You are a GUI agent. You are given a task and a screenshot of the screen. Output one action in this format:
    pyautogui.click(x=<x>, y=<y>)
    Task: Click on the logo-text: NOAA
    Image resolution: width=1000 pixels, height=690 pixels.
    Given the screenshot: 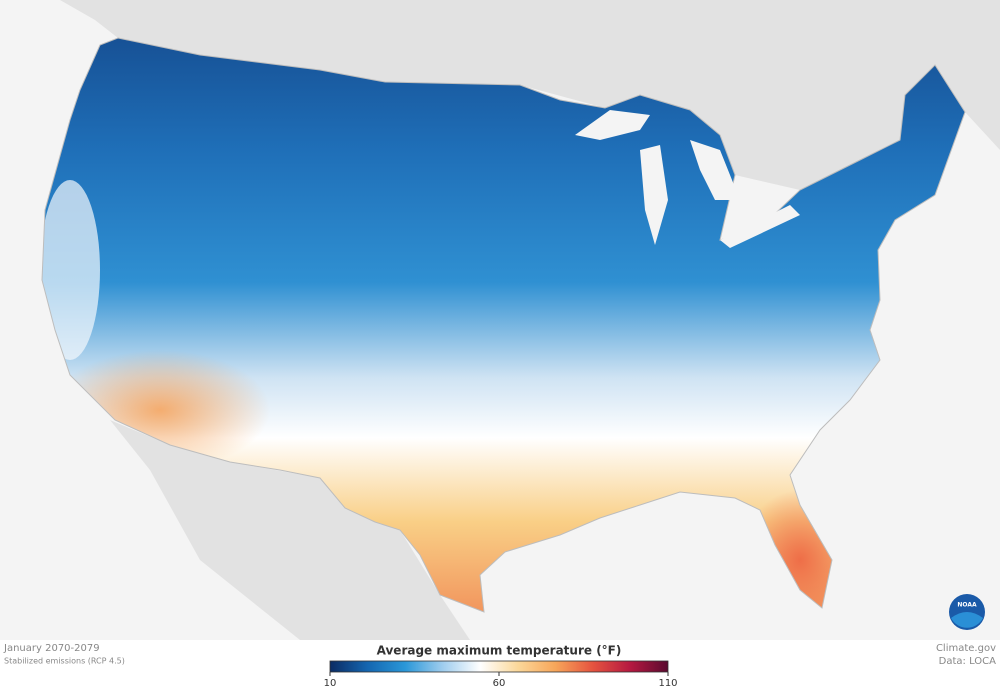 What is the action you would take?
    pyautogui.click(x=967, y=605)
    